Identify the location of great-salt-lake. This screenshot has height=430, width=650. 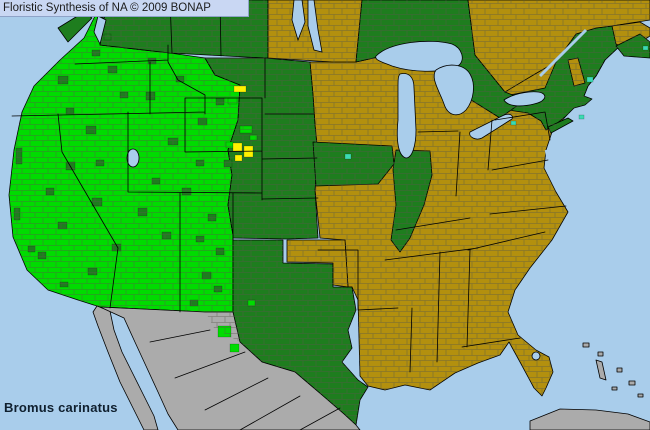
(133, 158).